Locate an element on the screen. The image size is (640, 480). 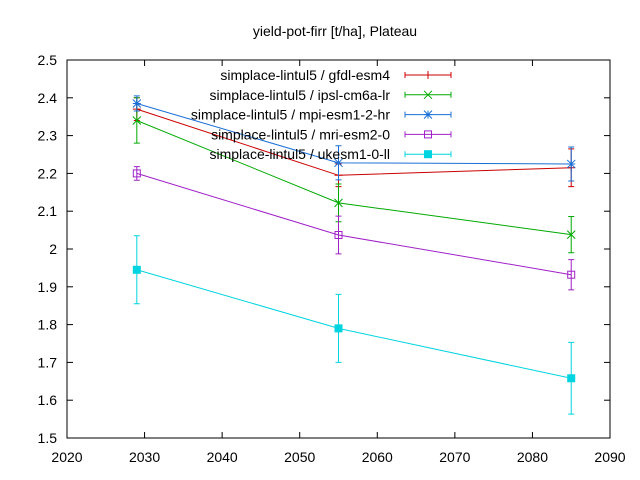
x-tick-label: 2050 is located at coordinates (299, 457).